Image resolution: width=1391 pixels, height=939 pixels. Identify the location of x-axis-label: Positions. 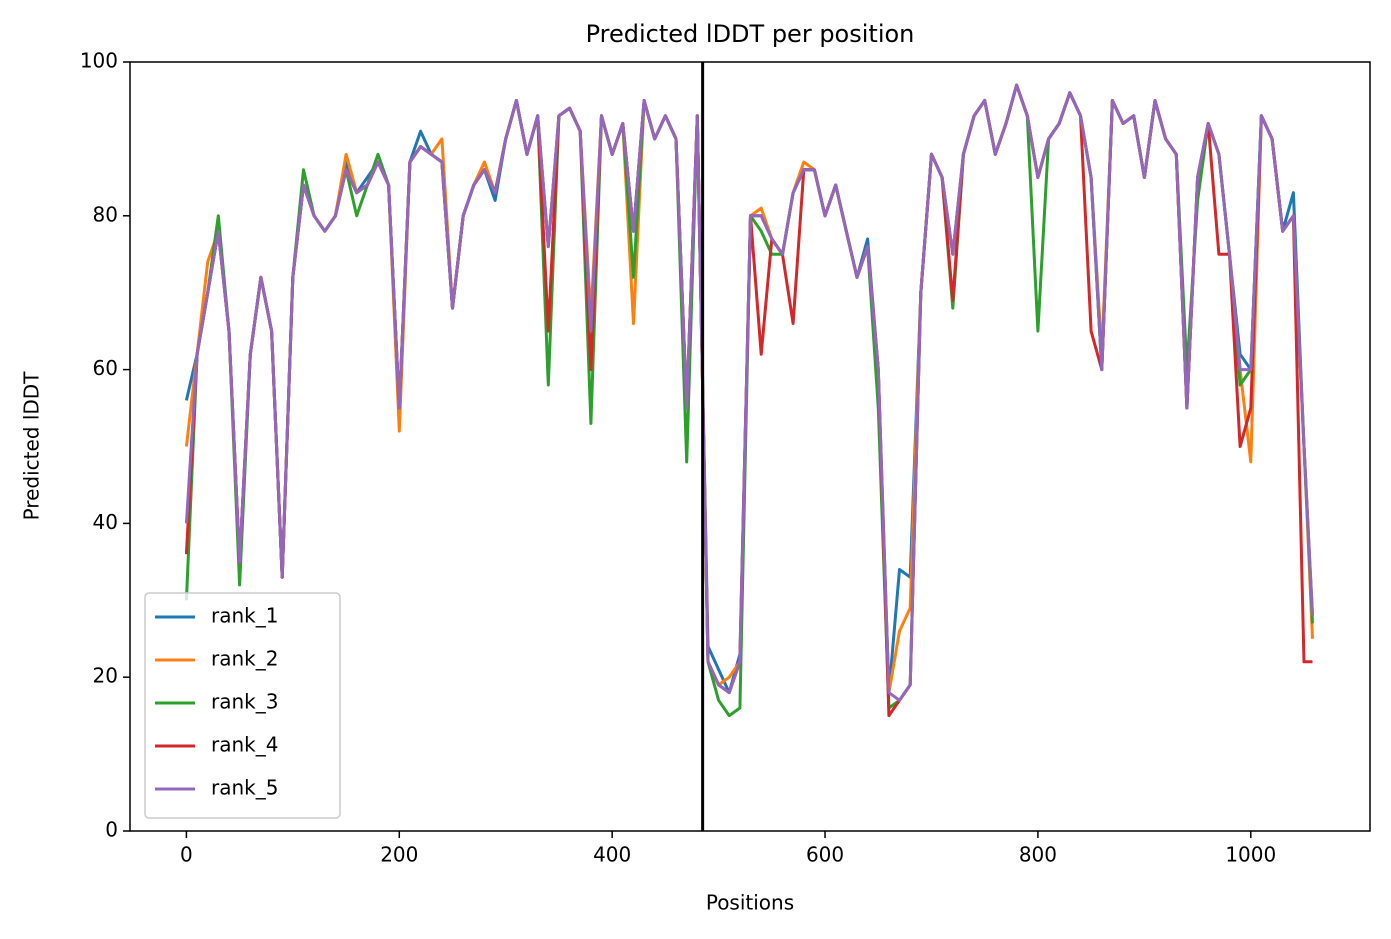
(750, 903).